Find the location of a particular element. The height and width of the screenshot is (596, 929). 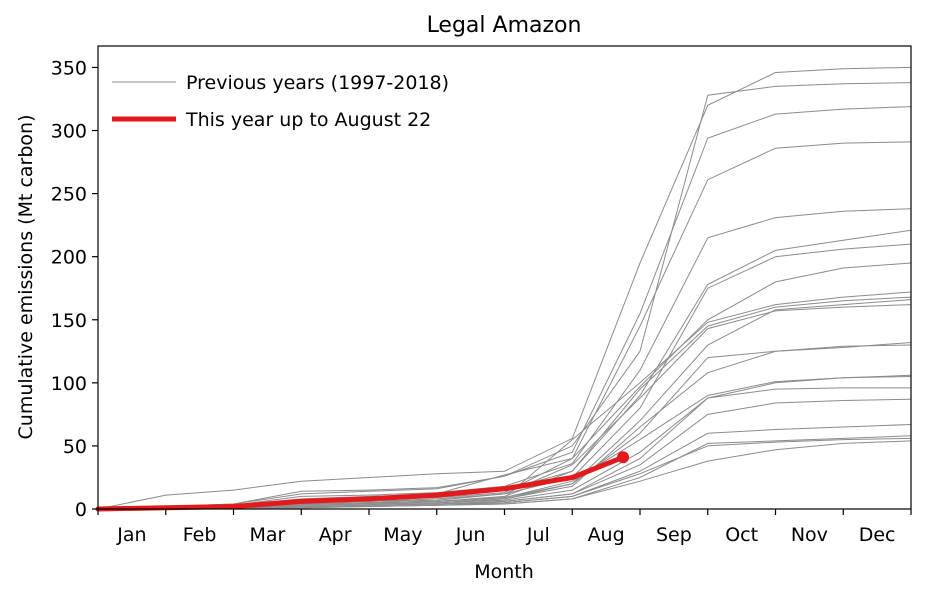

y-tick-label: 100 is located at coordinates (69, 384).